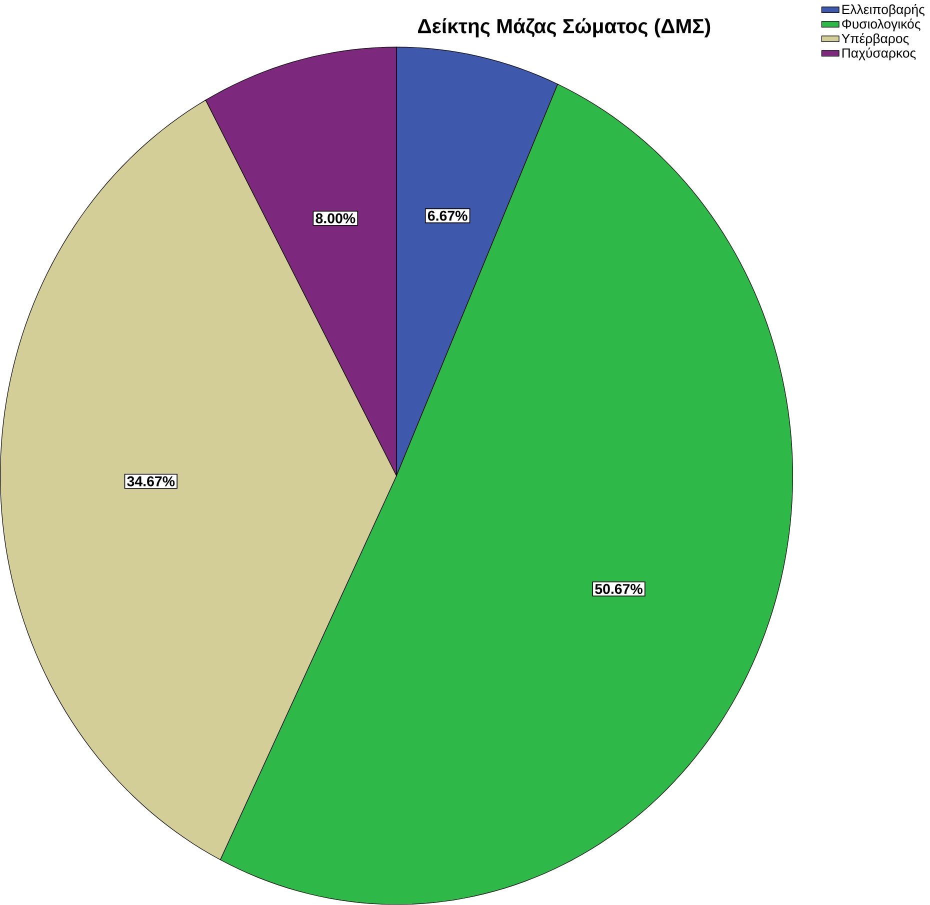  What do you see at coordinates (151, 481) in the screenshot?
I see `data-label: 34.67%` at bounding box center [151, 481].